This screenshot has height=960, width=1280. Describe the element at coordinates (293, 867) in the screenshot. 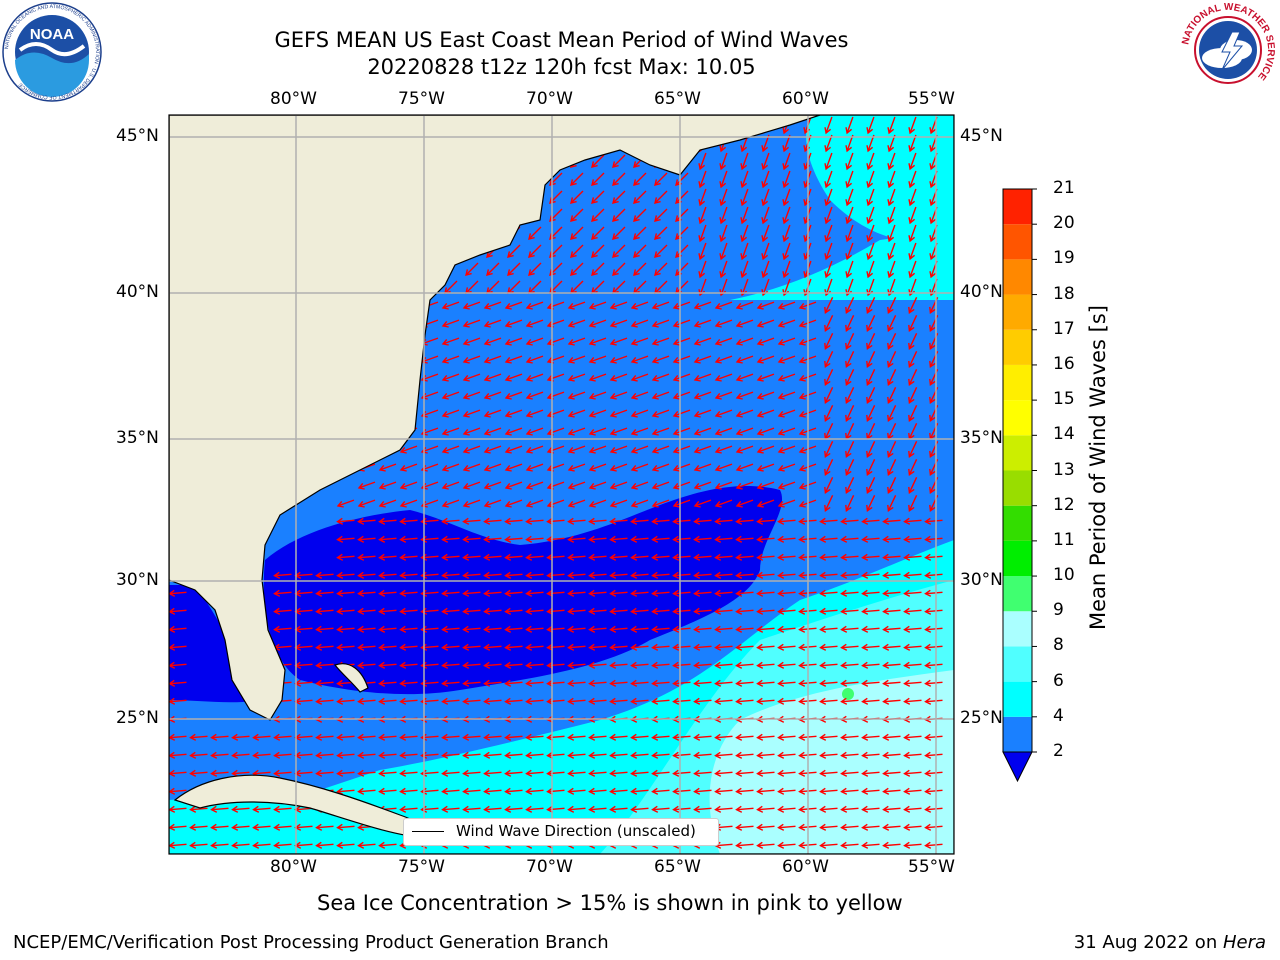

I see `lon-label-bottom-80: 80°W` at that location.